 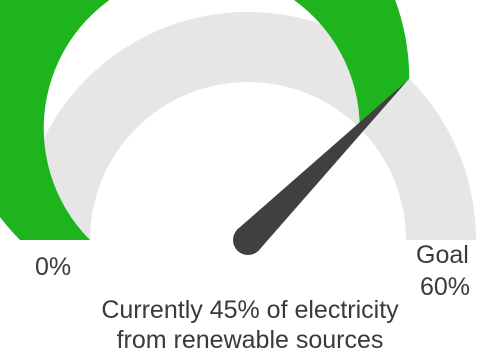 What do you see at coordinates (445, 287) in the screenshot?
I see `goal-value-label: 60%` at bounding box center [445, 287].